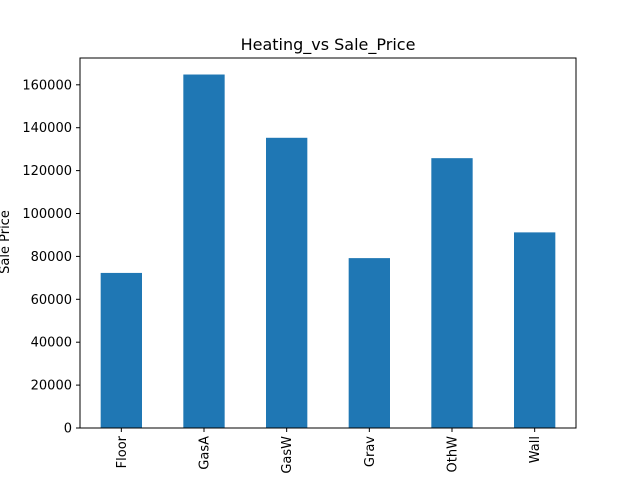 The image size is (640, 484). I want to click on chart-title: Heating_vs Sale_Price, so click(328, 45).